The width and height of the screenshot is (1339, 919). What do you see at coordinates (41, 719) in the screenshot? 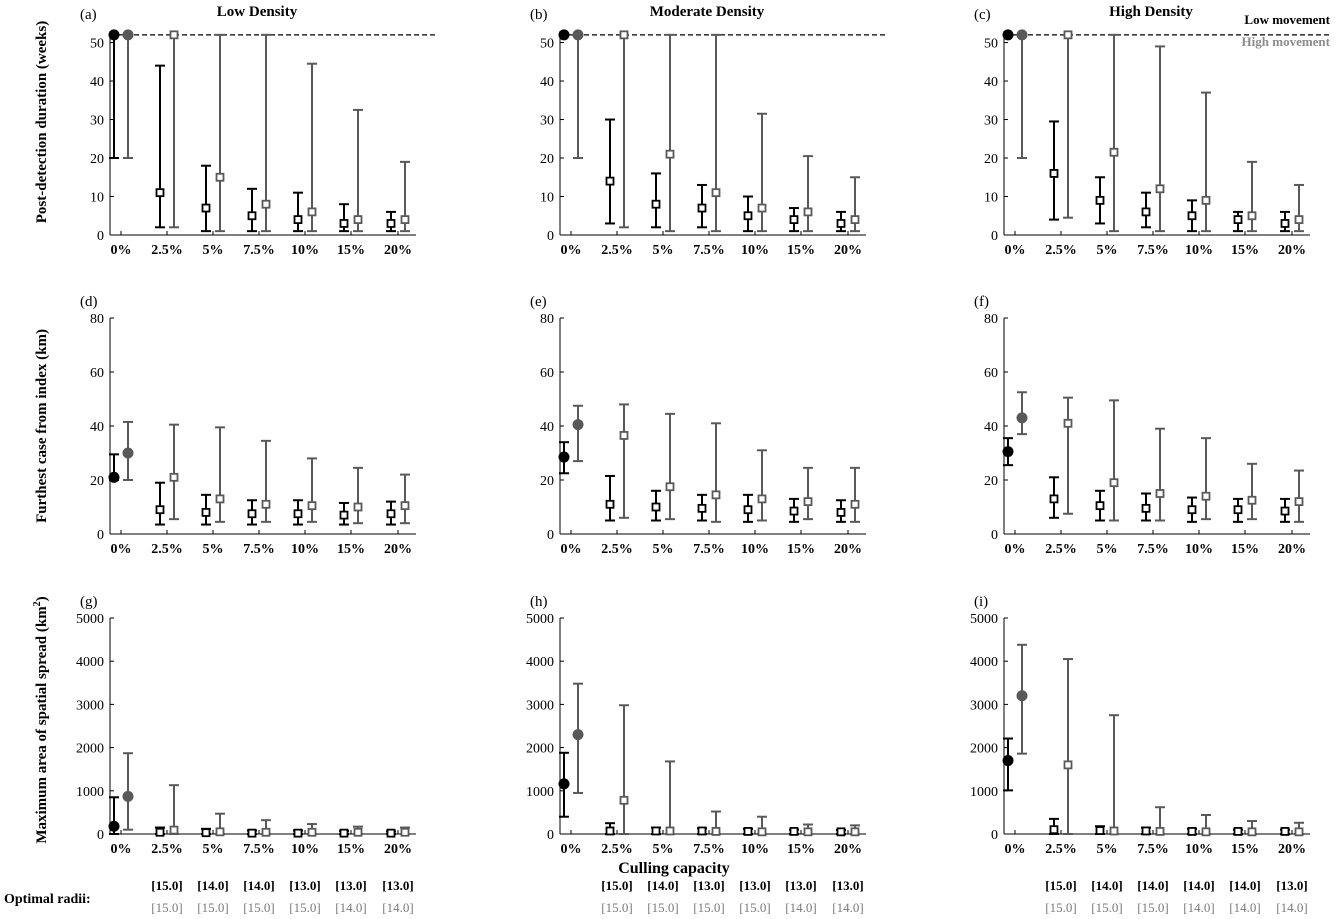
I see `ylabel-row-3: Maximum area of spatial spread (km2)` at bounding box center [41, 719].